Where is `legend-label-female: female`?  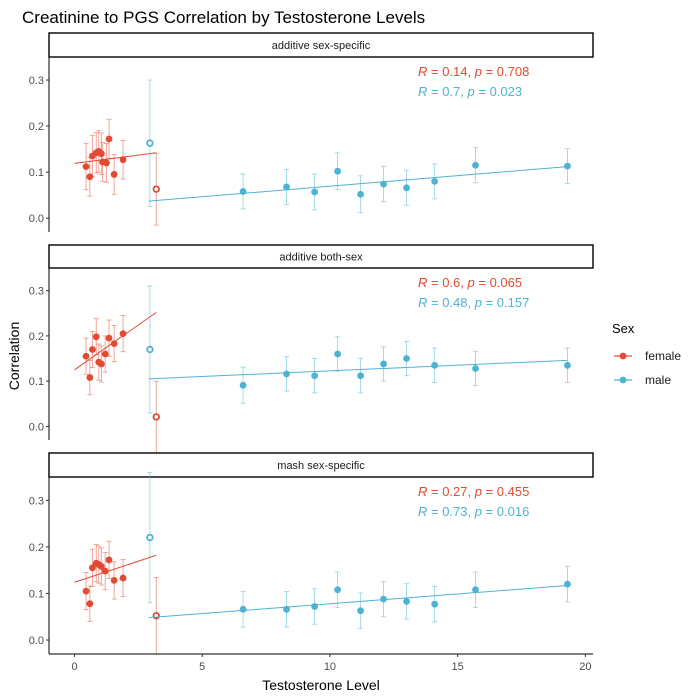 legend-label-female: female is located at coordinates (663, 356).